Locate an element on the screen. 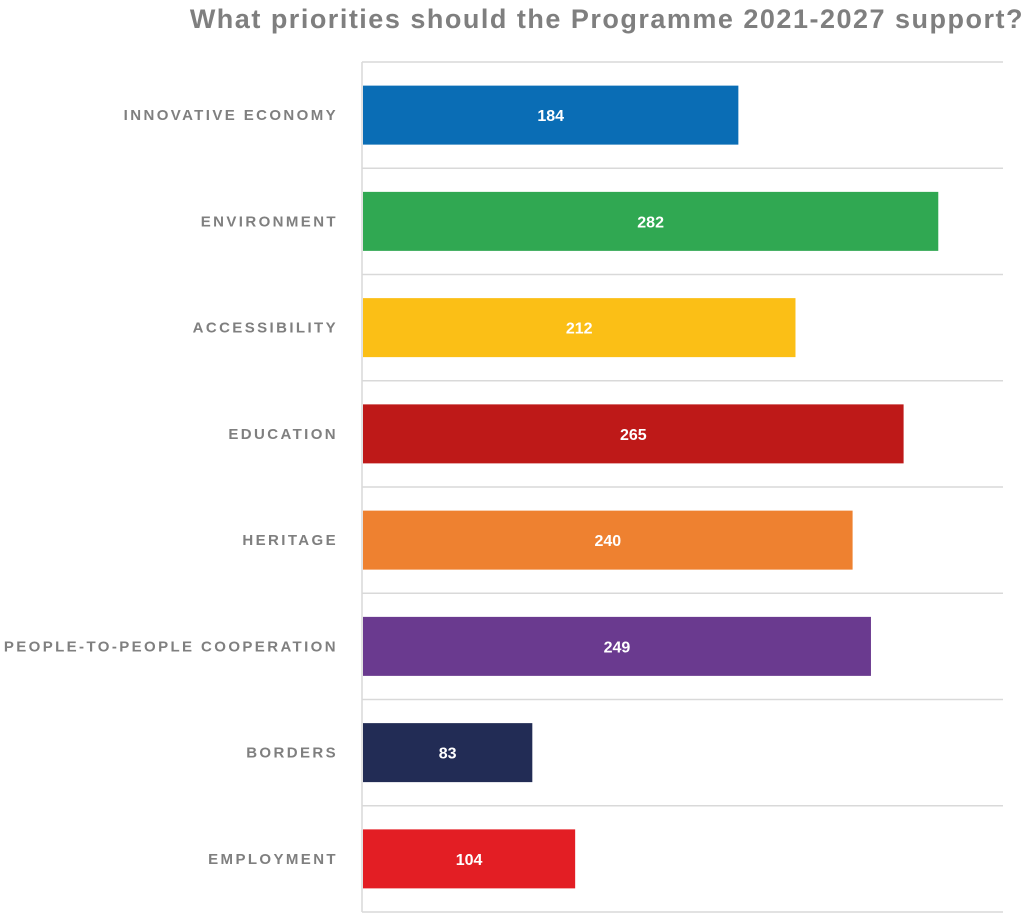  data-label: 265 is located at coordinates (633, 435).